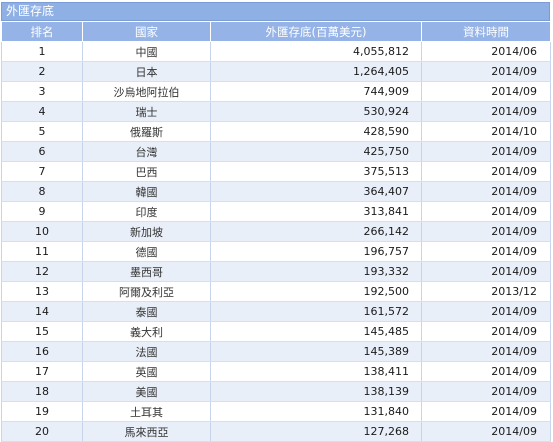 The width and height of the screenshot is (553, 442). Describe the element at coordinates (42, 151) in the screenshot. I see `rank-cell: 6` at that location.